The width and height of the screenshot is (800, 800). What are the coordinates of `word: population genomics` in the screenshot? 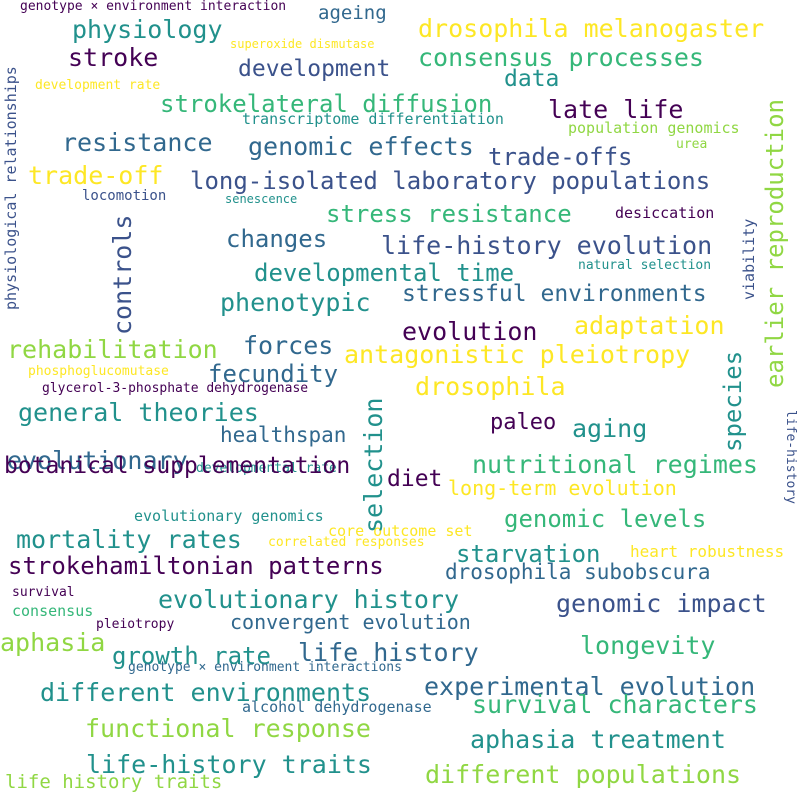 It's located at (654, 128).